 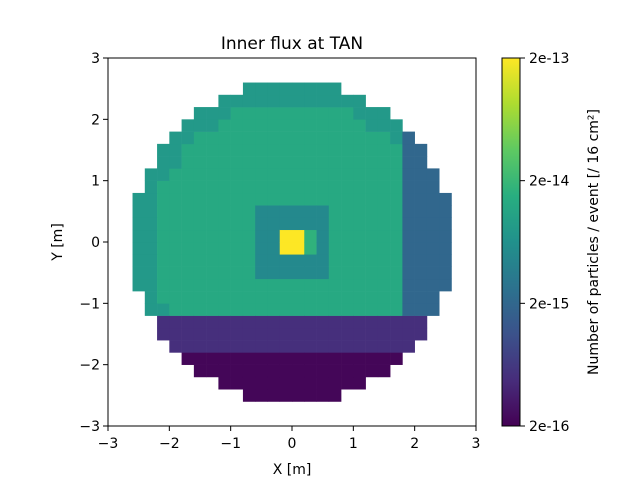 What do you see at coordinates (89, 304) in the screenshot?
I see `y-tick-label: −1` at bounding box center [89, 304].